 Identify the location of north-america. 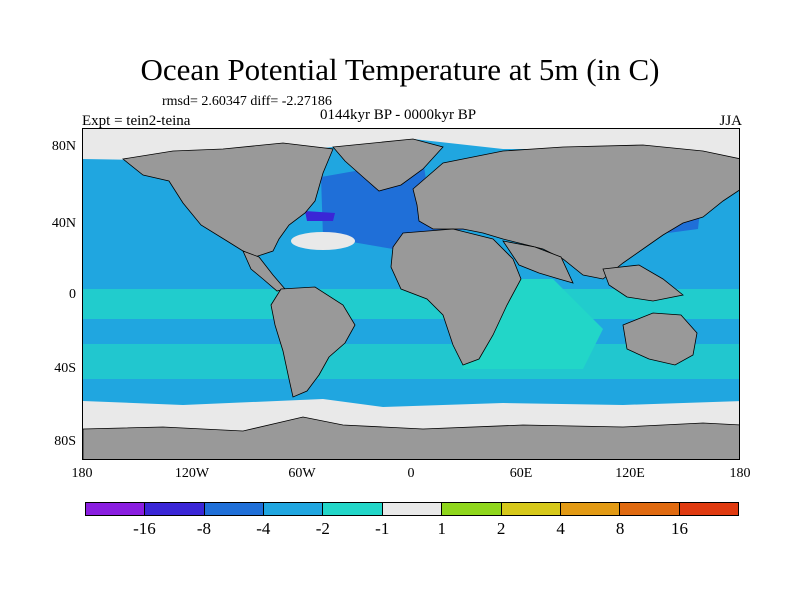
(228, 200).